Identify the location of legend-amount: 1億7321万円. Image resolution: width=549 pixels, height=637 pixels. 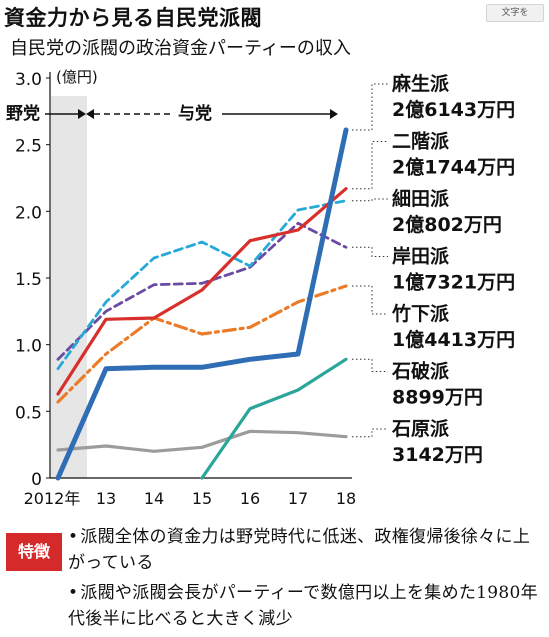
(453, 282).